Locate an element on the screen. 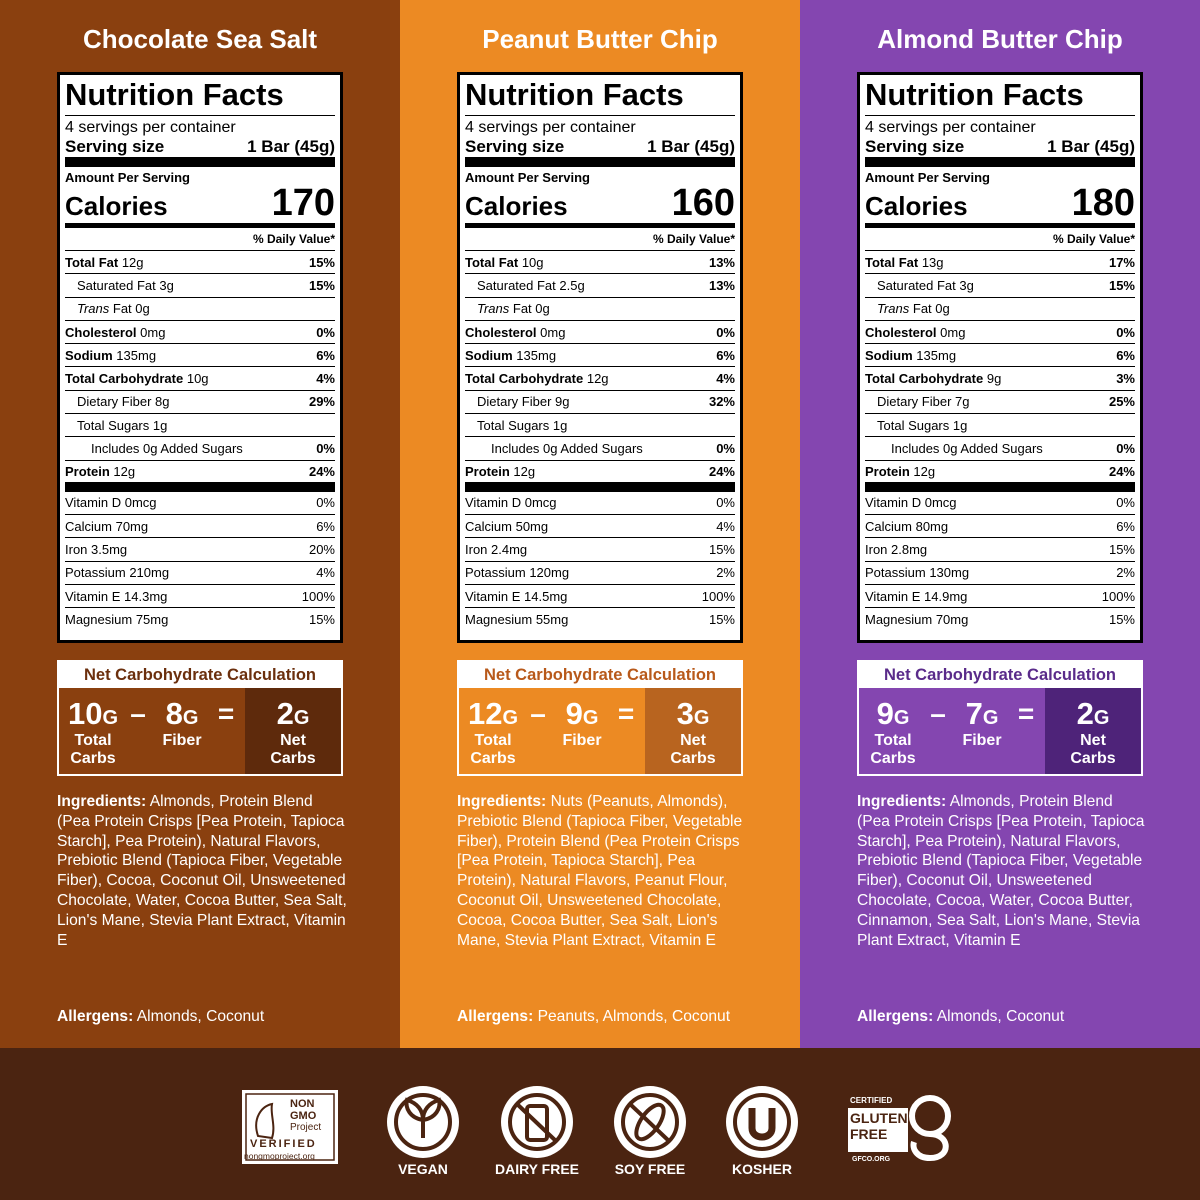 This screenshot has height=1200, width=1200. servings: 4 servings per container is located at coordinates (150, 127).